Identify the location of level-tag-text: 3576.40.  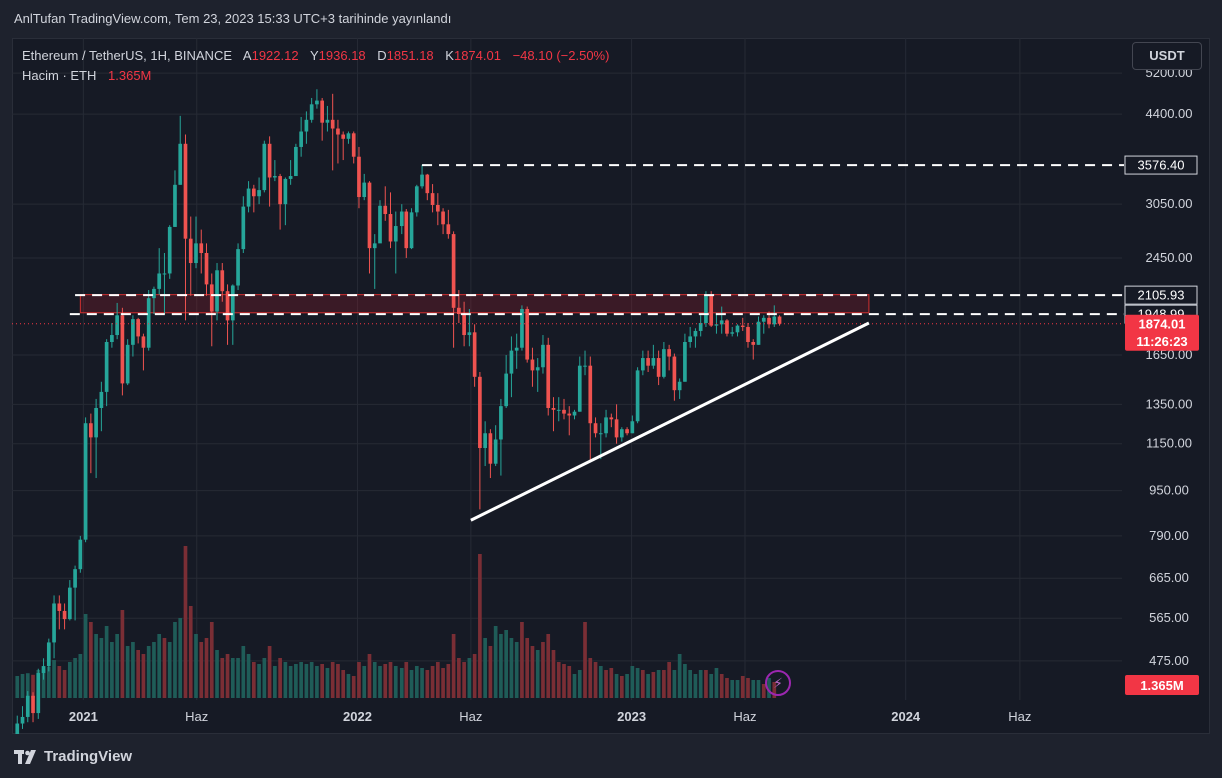
(1161, 165).